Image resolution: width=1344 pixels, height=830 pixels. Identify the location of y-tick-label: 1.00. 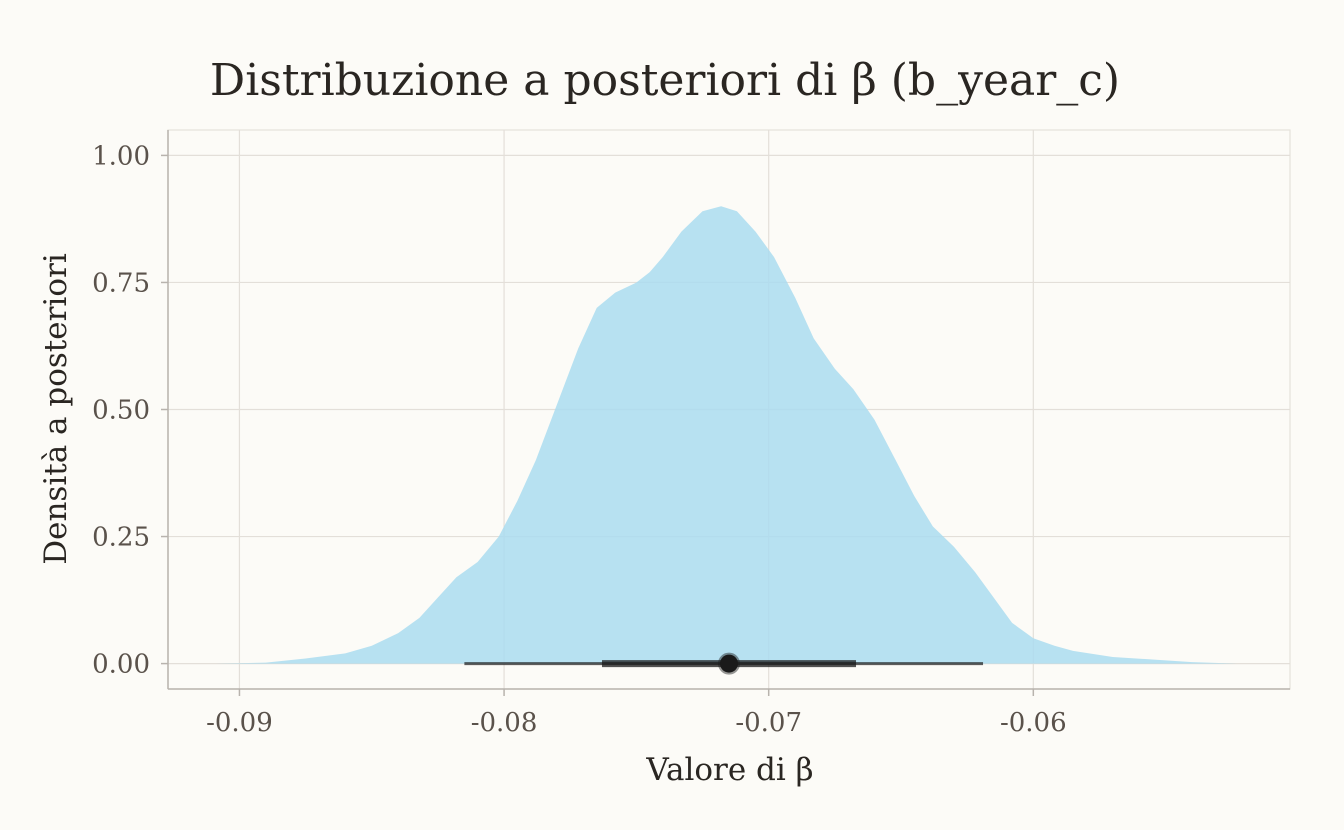
(121, 156).